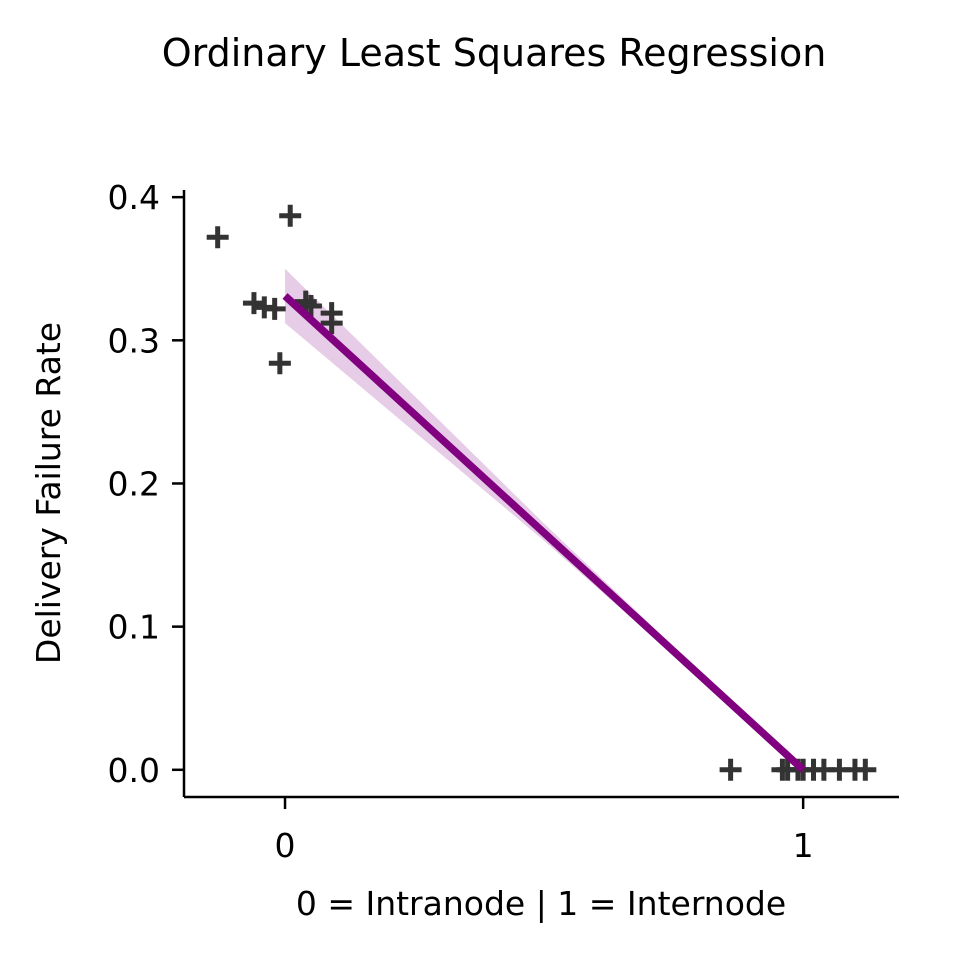 The width and height of the screenshot is (961, 961). I want to click on y-tick-label: 0.0, so click(134, 770).